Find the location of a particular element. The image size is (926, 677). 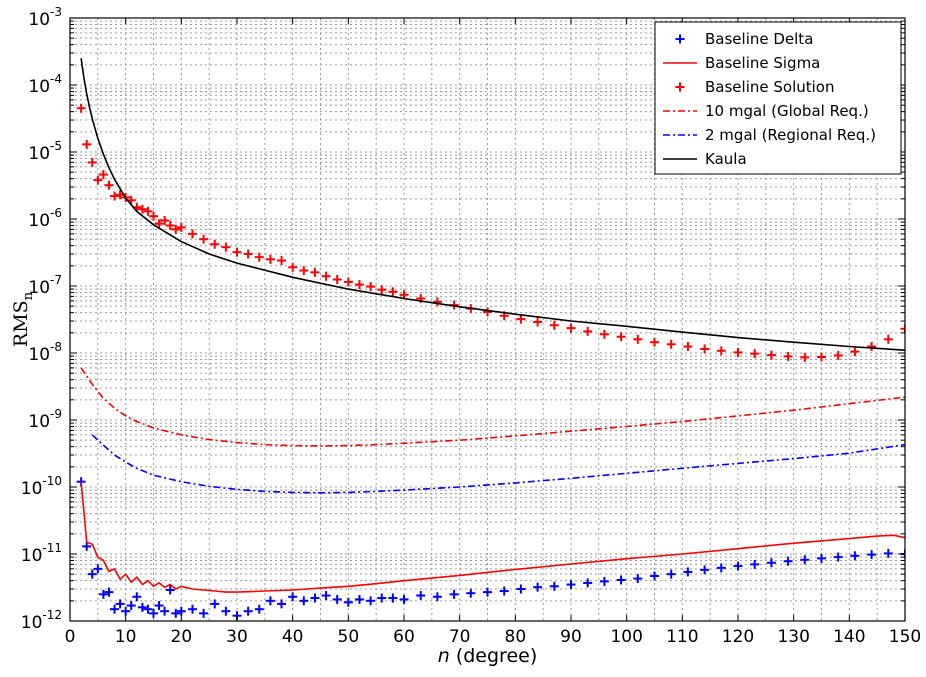

legend-item-baseline-sigma: Baseline Sigma is located at coordinates (741, 63).